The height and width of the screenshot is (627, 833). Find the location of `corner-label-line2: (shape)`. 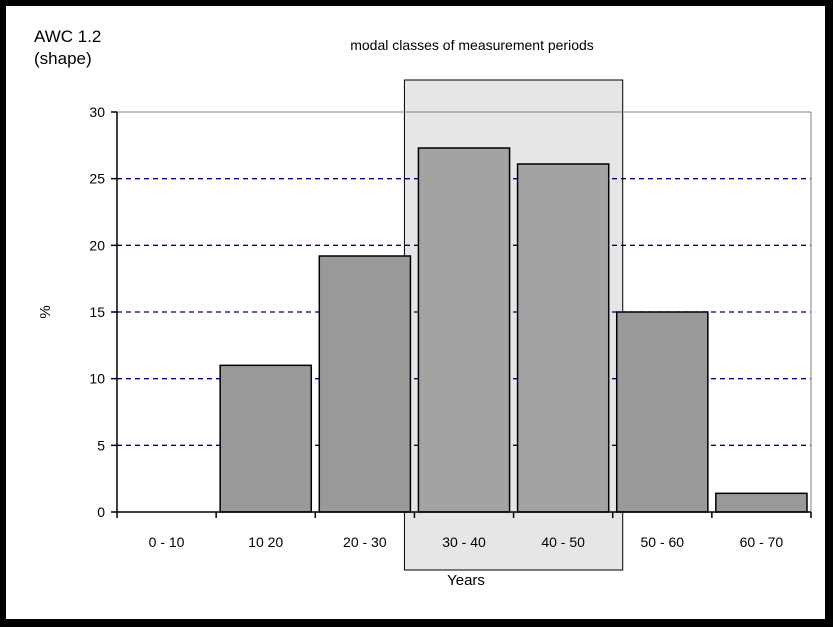

corner-label-line2: (shape) is located at coordinates (63, 58).